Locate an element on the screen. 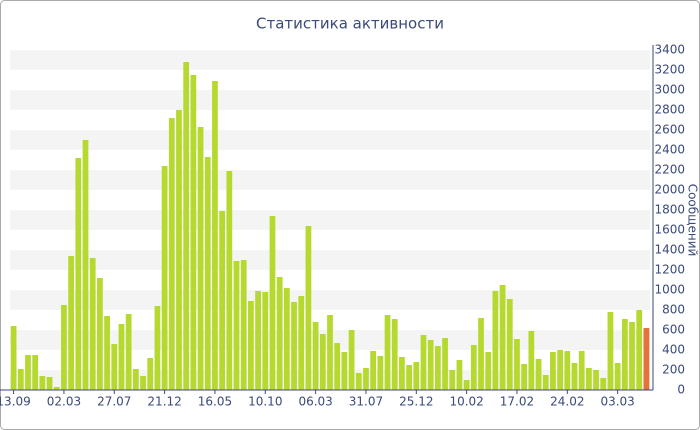  y-tick-label: 2000 is located at coordinates (669, 190).